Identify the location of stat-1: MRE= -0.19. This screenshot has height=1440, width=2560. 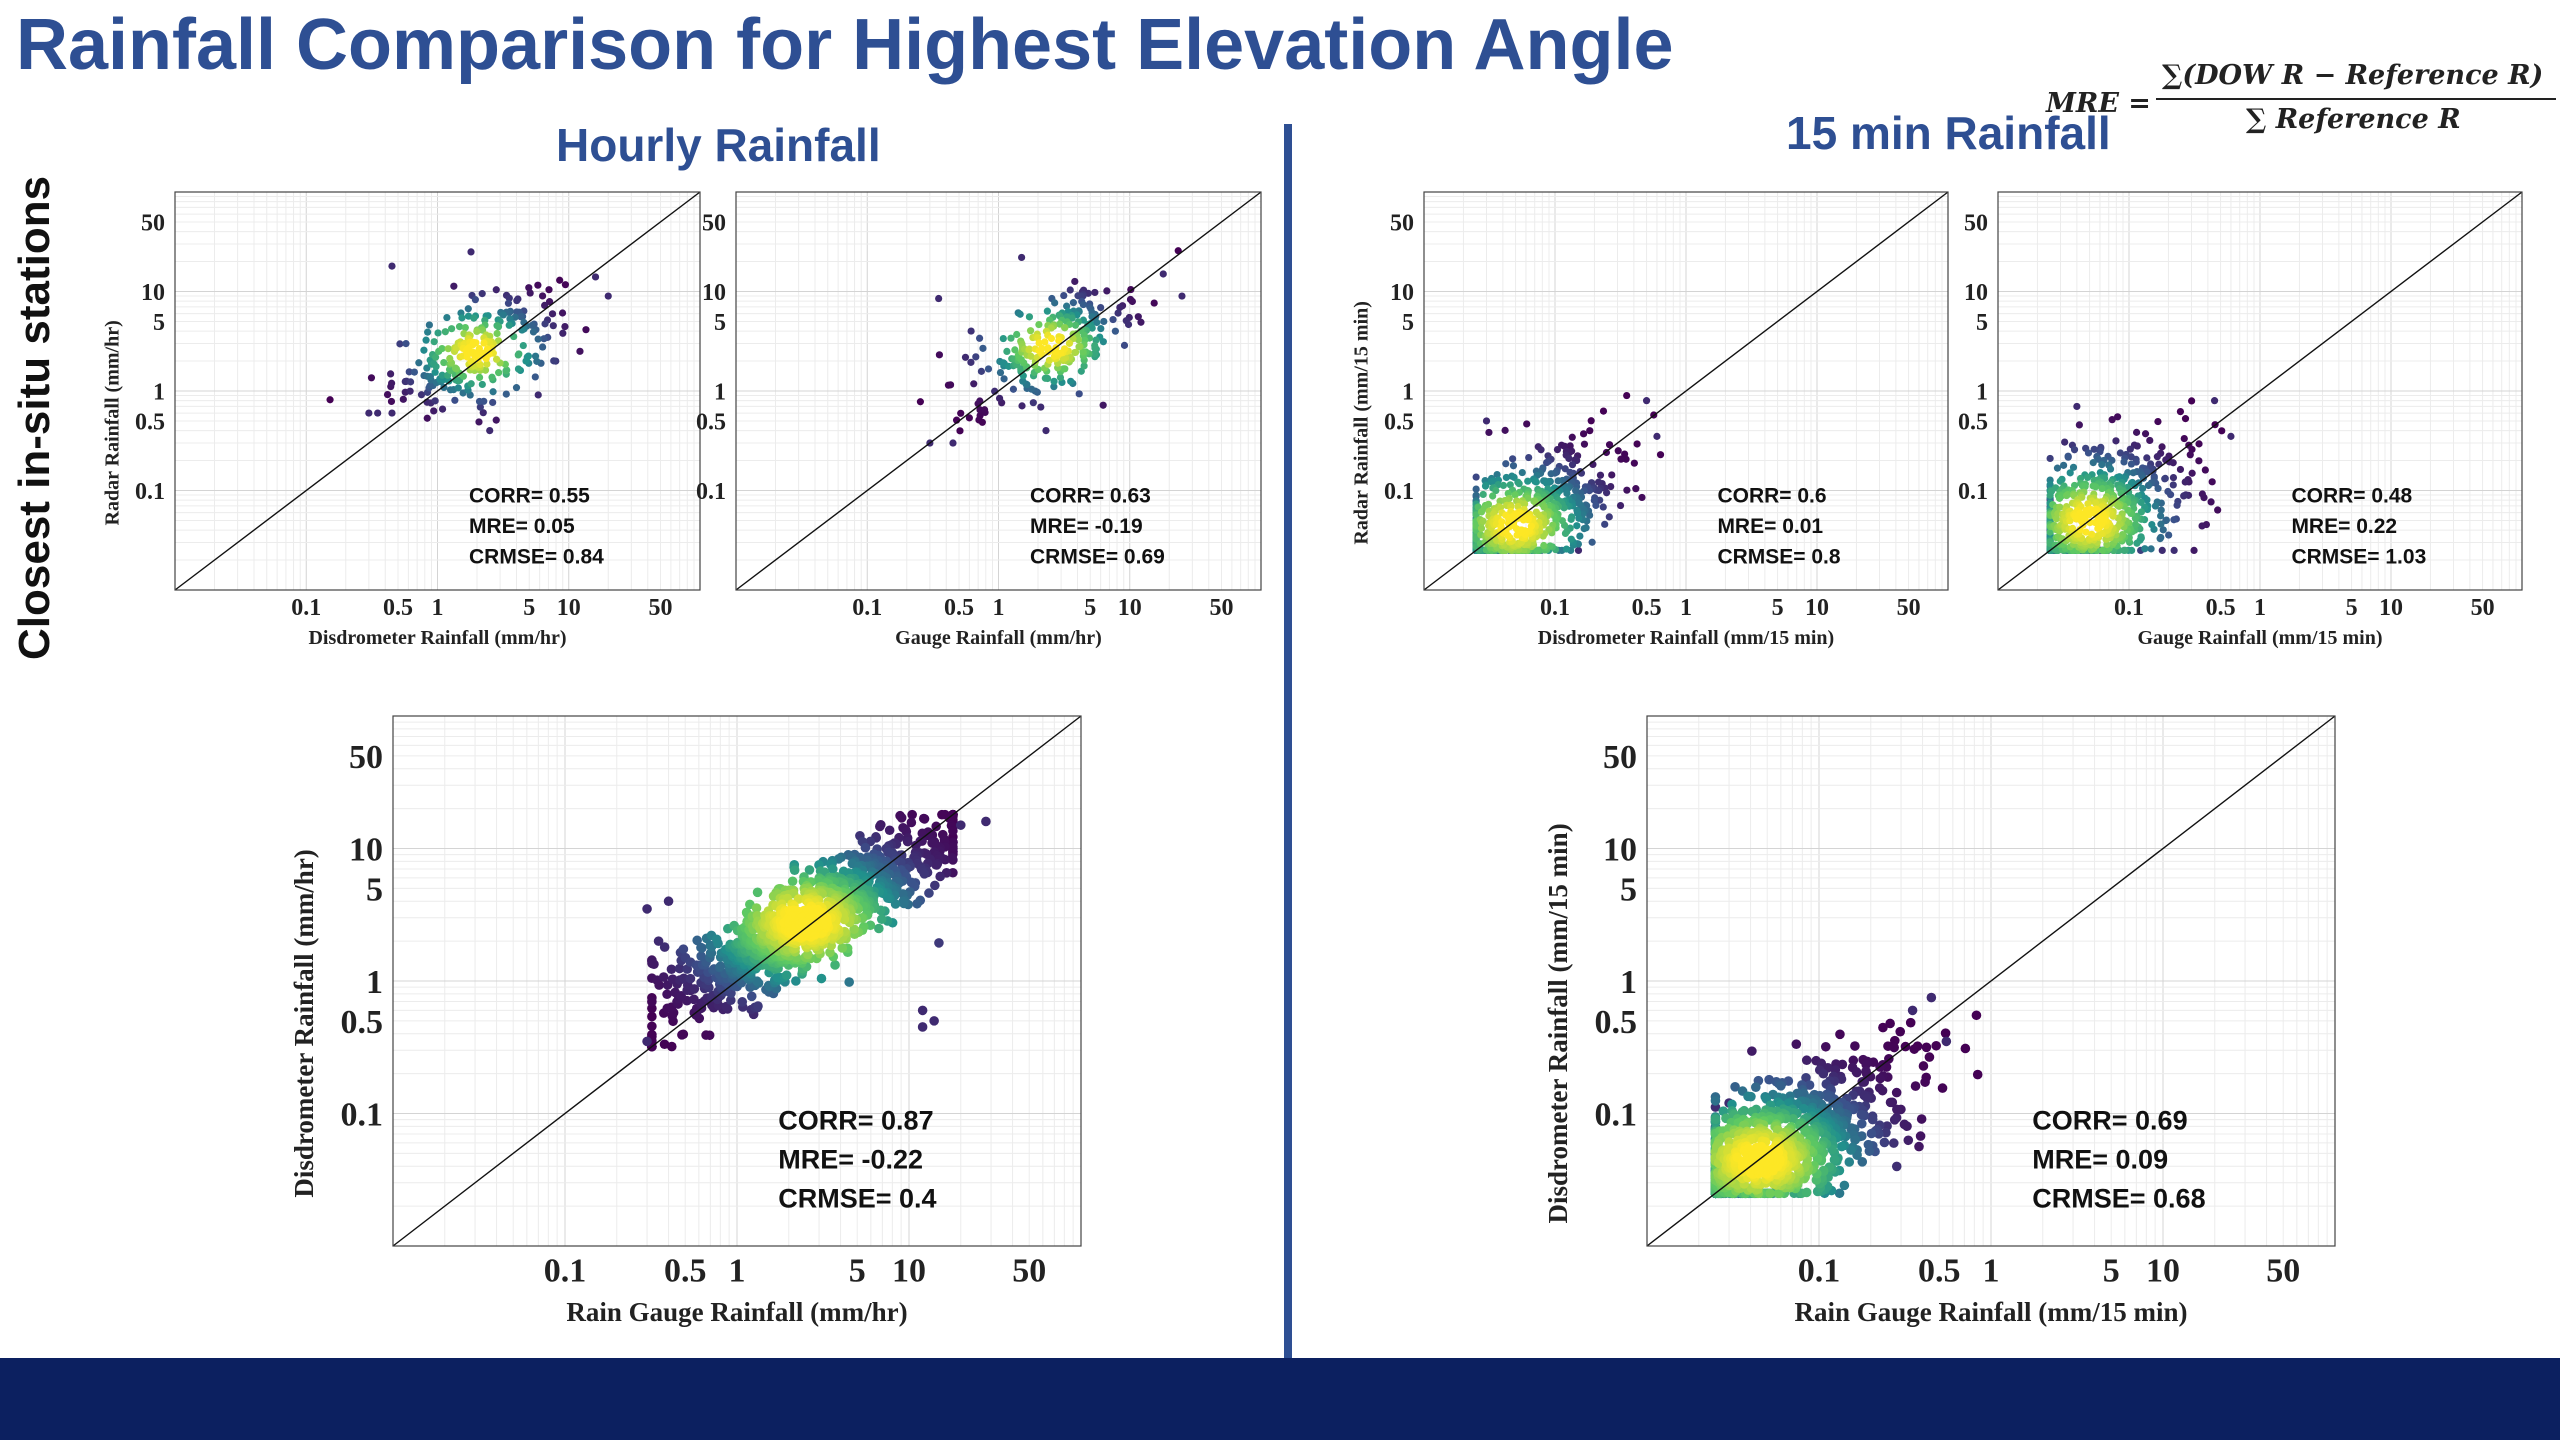
(1086, 526).